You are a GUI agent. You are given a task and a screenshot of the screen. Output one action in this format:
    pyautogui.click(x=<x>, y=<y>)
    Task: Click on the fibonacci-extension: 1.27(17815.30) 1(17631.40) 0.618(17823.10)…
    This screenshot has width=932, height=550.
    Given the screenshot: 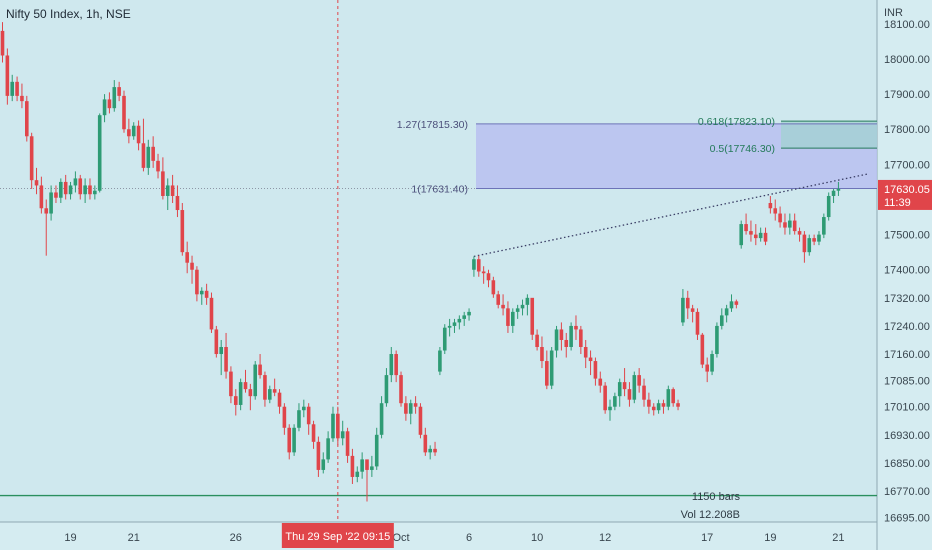 What is the action you would take?
    pyautogui.click(x=438, y=155)
    